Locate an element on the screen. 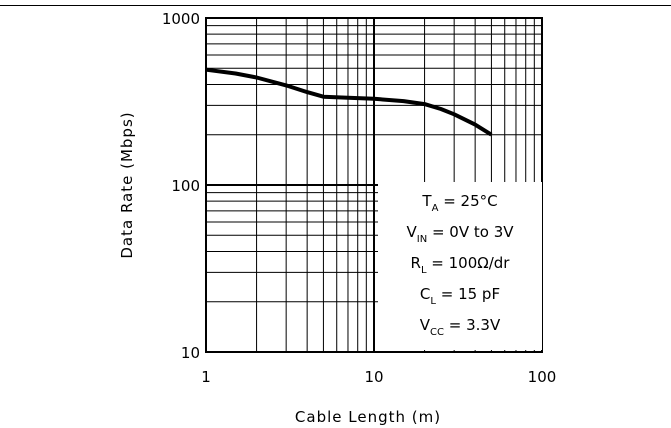  condition-value: = 15 pF is located at coordinates (468, 294).